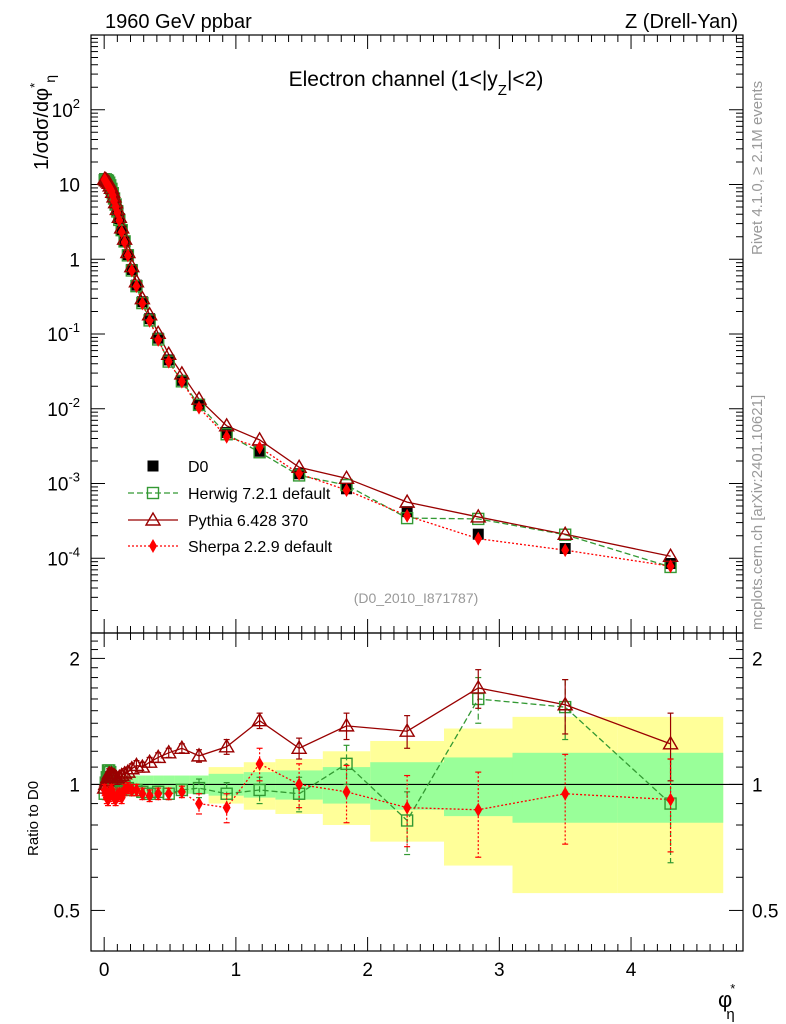 The width and height of the screenshot is (786, 1024). Describe the element at coordinates (248, 521) in the screenshot. I see `legend-label: Pythia 6.428 370` at that location.